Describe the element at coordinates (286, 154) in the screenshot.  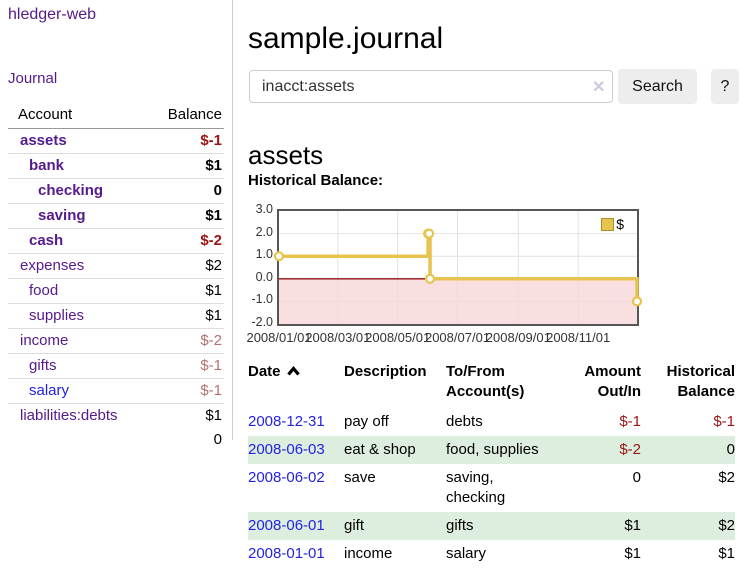
I see `account-heading: assets` at that location.